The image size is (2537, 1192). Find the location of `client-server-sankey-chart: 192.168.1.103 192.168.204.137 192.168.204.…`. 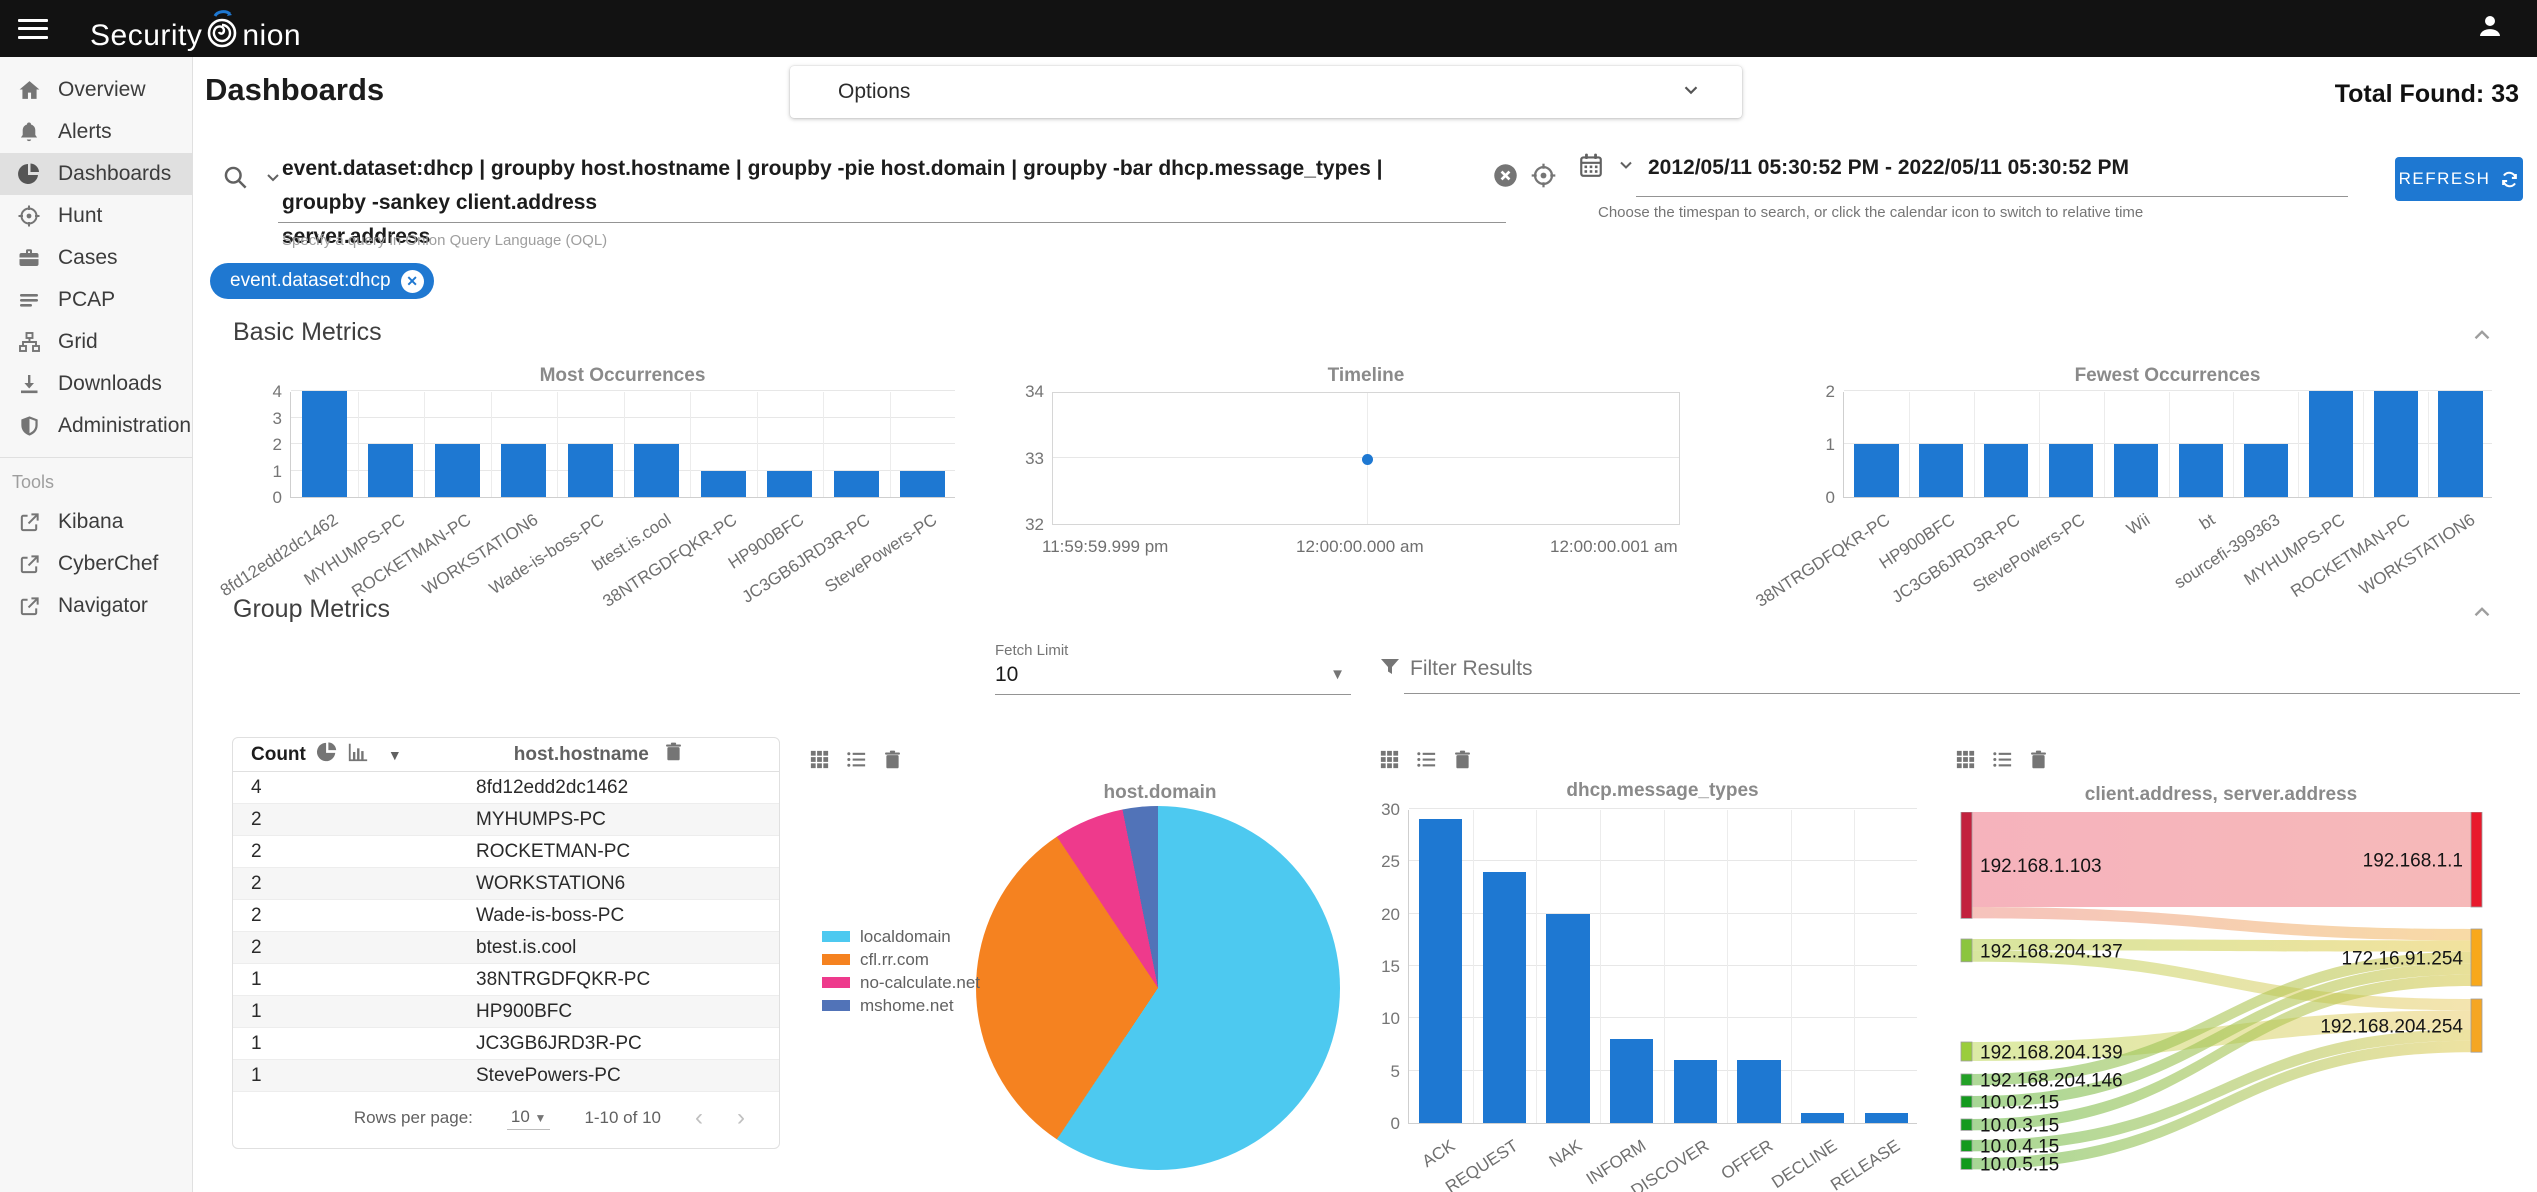

client-server-sankey-chart: 192.168.1.103 192.168.204.137 192.168.204.… is located at coordinates (2221, 996).